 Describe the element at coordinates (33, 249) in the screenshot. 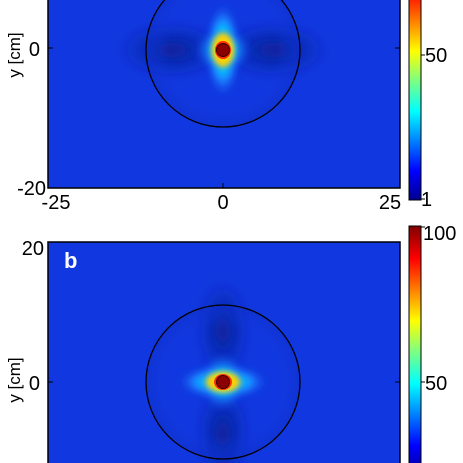

I see `panel-b-ytick-label-20: 20` at that location.